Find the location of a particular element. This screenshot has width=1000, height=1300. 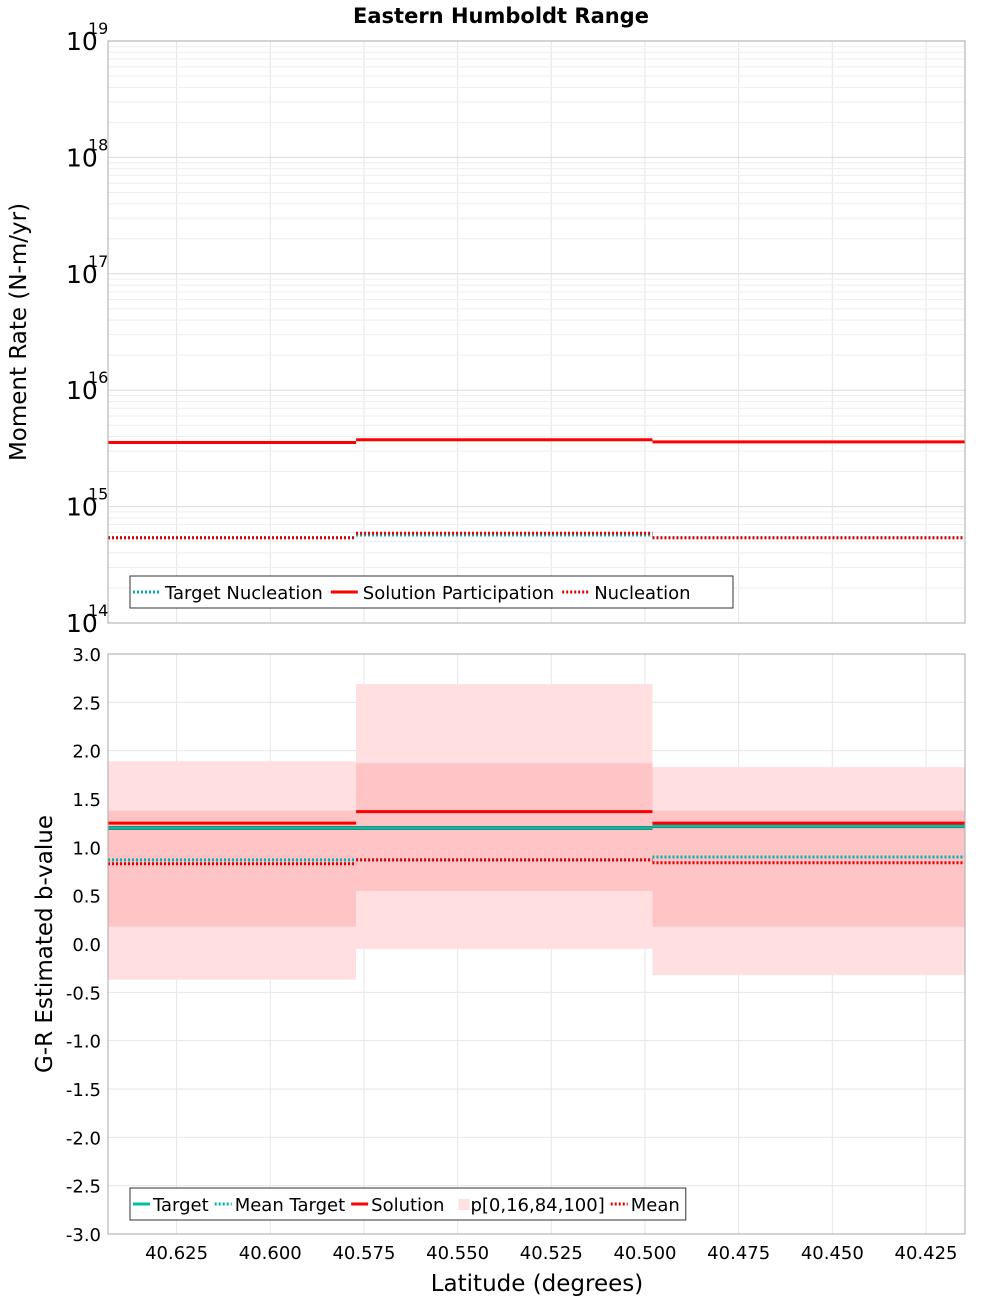

legend-label: Target Nucleation is located at coordinates (243, 593).